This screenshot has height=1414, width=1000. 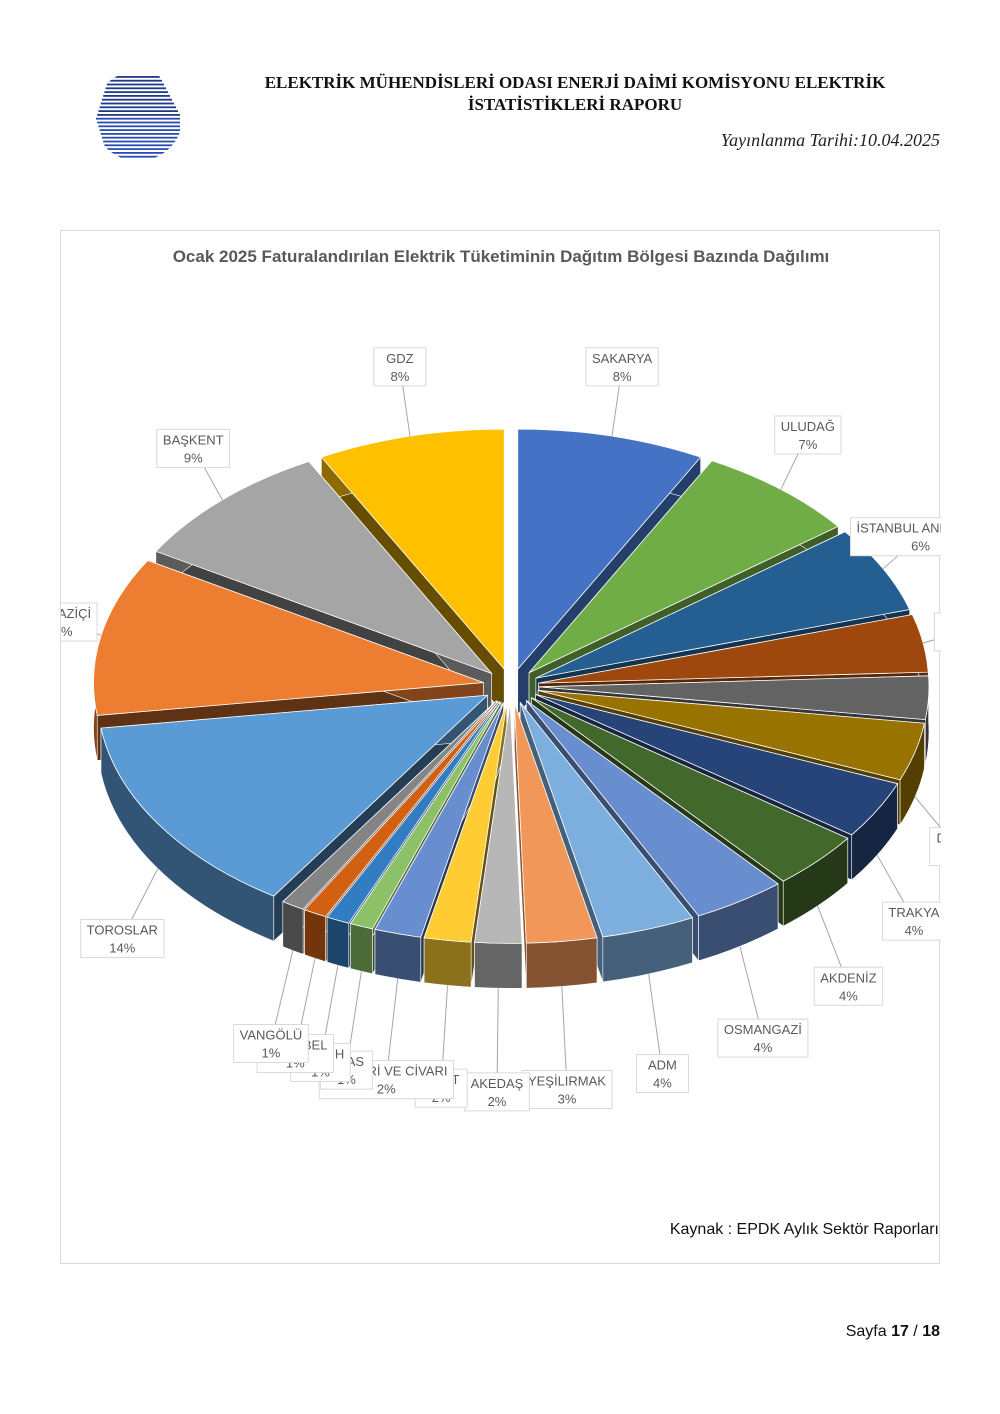 What do you see at coordinates (497, 1083) in the screenshot?
I see `label-name: AKEDAŞ` at bounding box center [497, 1083].